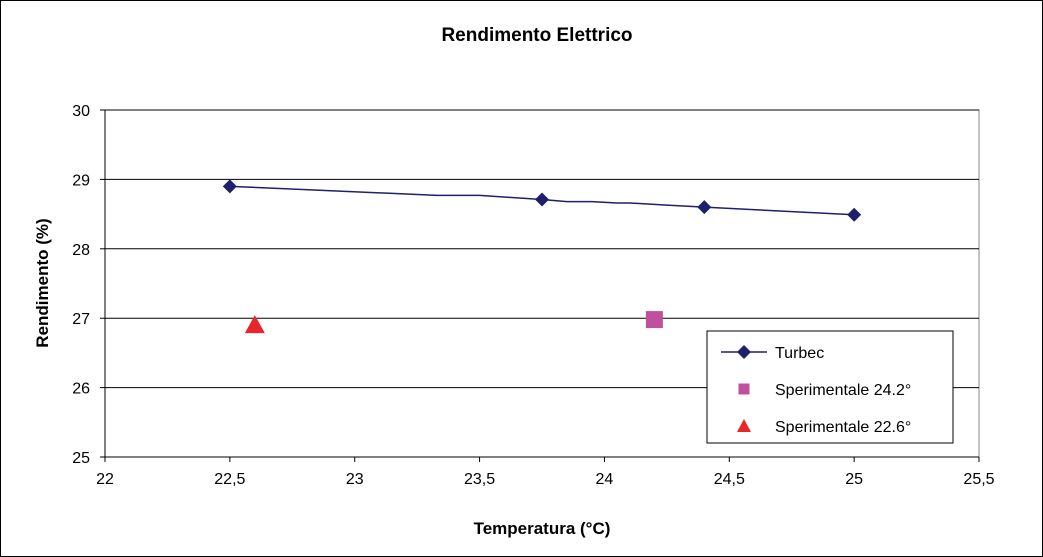 The height and width of the screenshot is (557, 1043). I want to click on y-tick-label: 27, so click(81, 319).